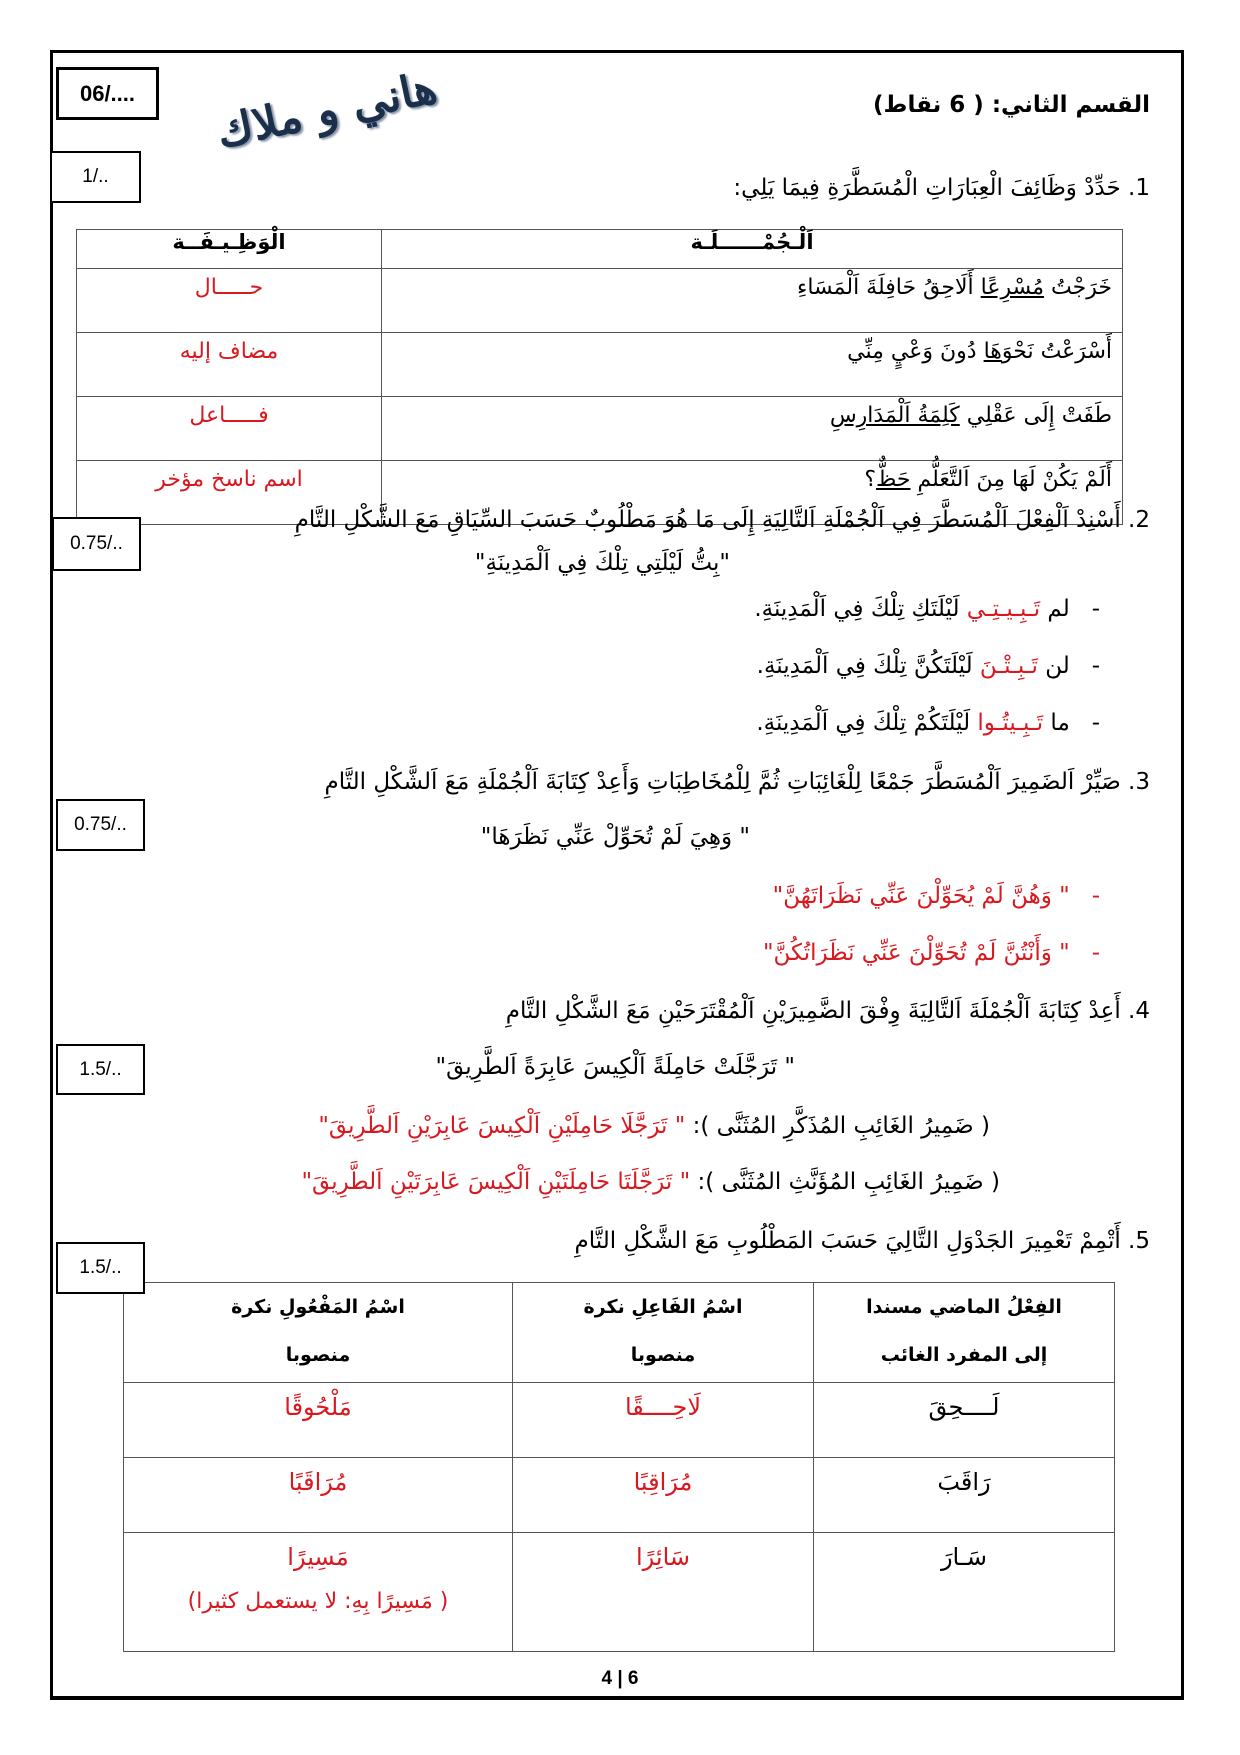 The image size is (1240, 1755). What do you see at coordinates (663, 1495) in the screenshot?
I see `active-participle-cell: مُرَاقِبًا` at bounding box center [663, 1495].